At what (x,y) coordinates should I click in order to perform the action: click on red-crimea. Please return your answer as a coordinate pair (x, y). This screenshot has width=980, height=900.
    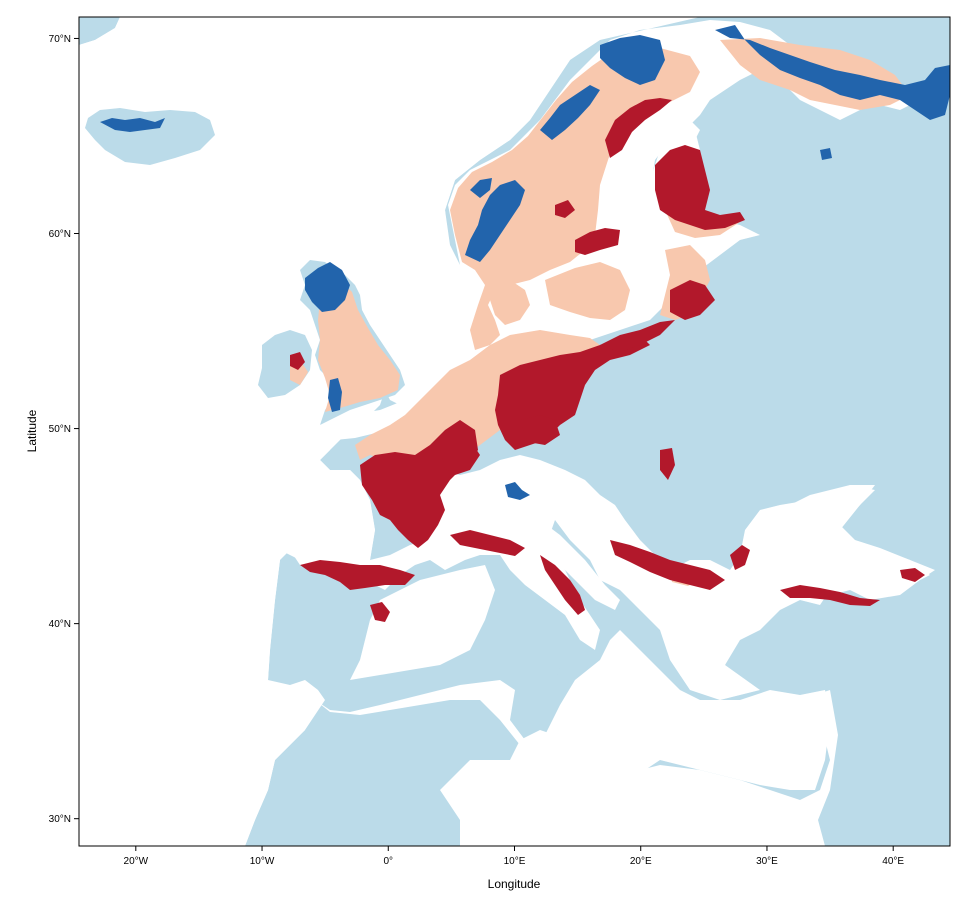
    Looking at the image, I should click on (740, 557).